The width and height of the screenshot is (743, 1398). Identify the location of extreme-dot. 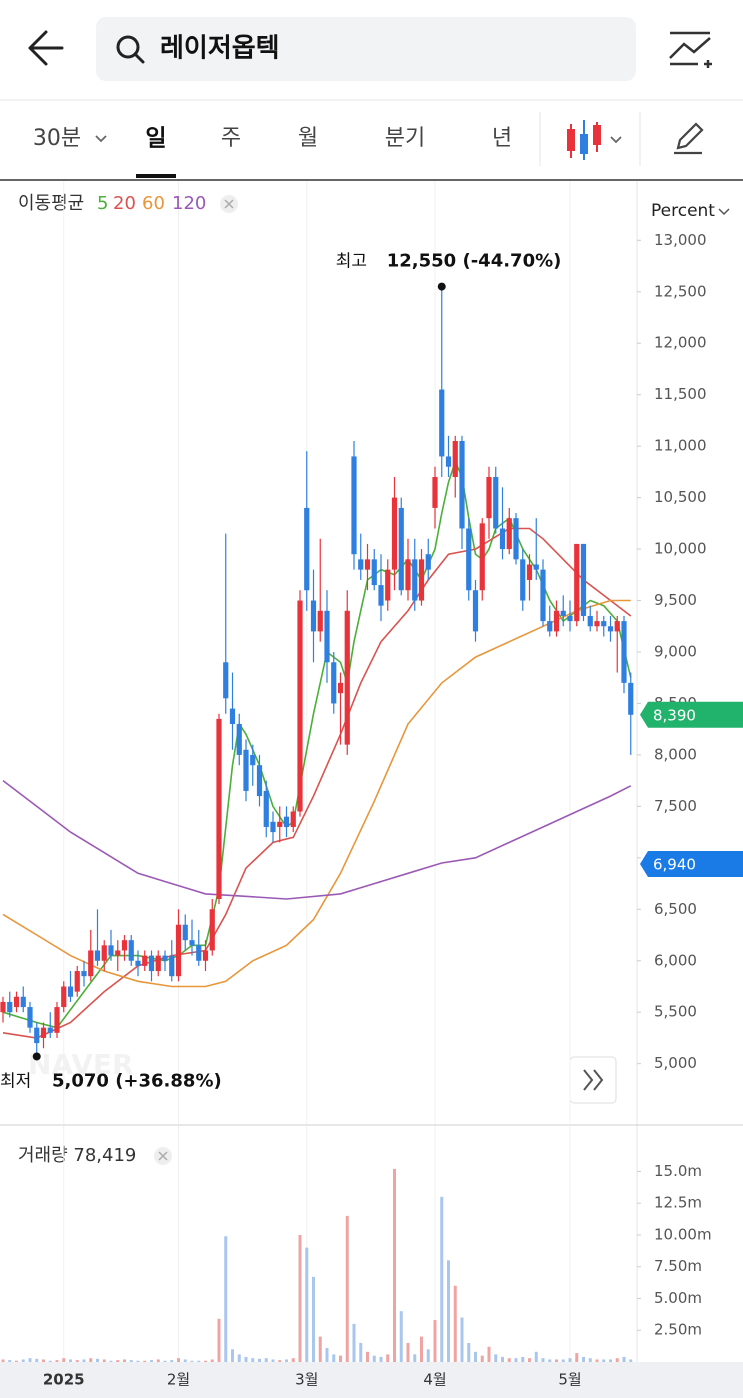
(441, 286).